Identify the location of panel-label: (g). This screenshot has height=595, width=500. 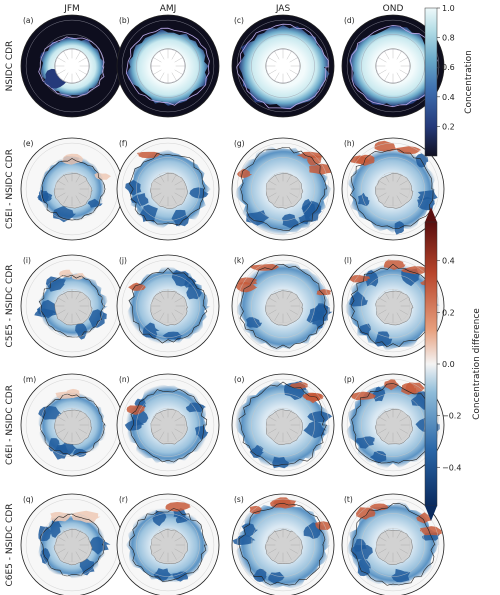
(239, 143).